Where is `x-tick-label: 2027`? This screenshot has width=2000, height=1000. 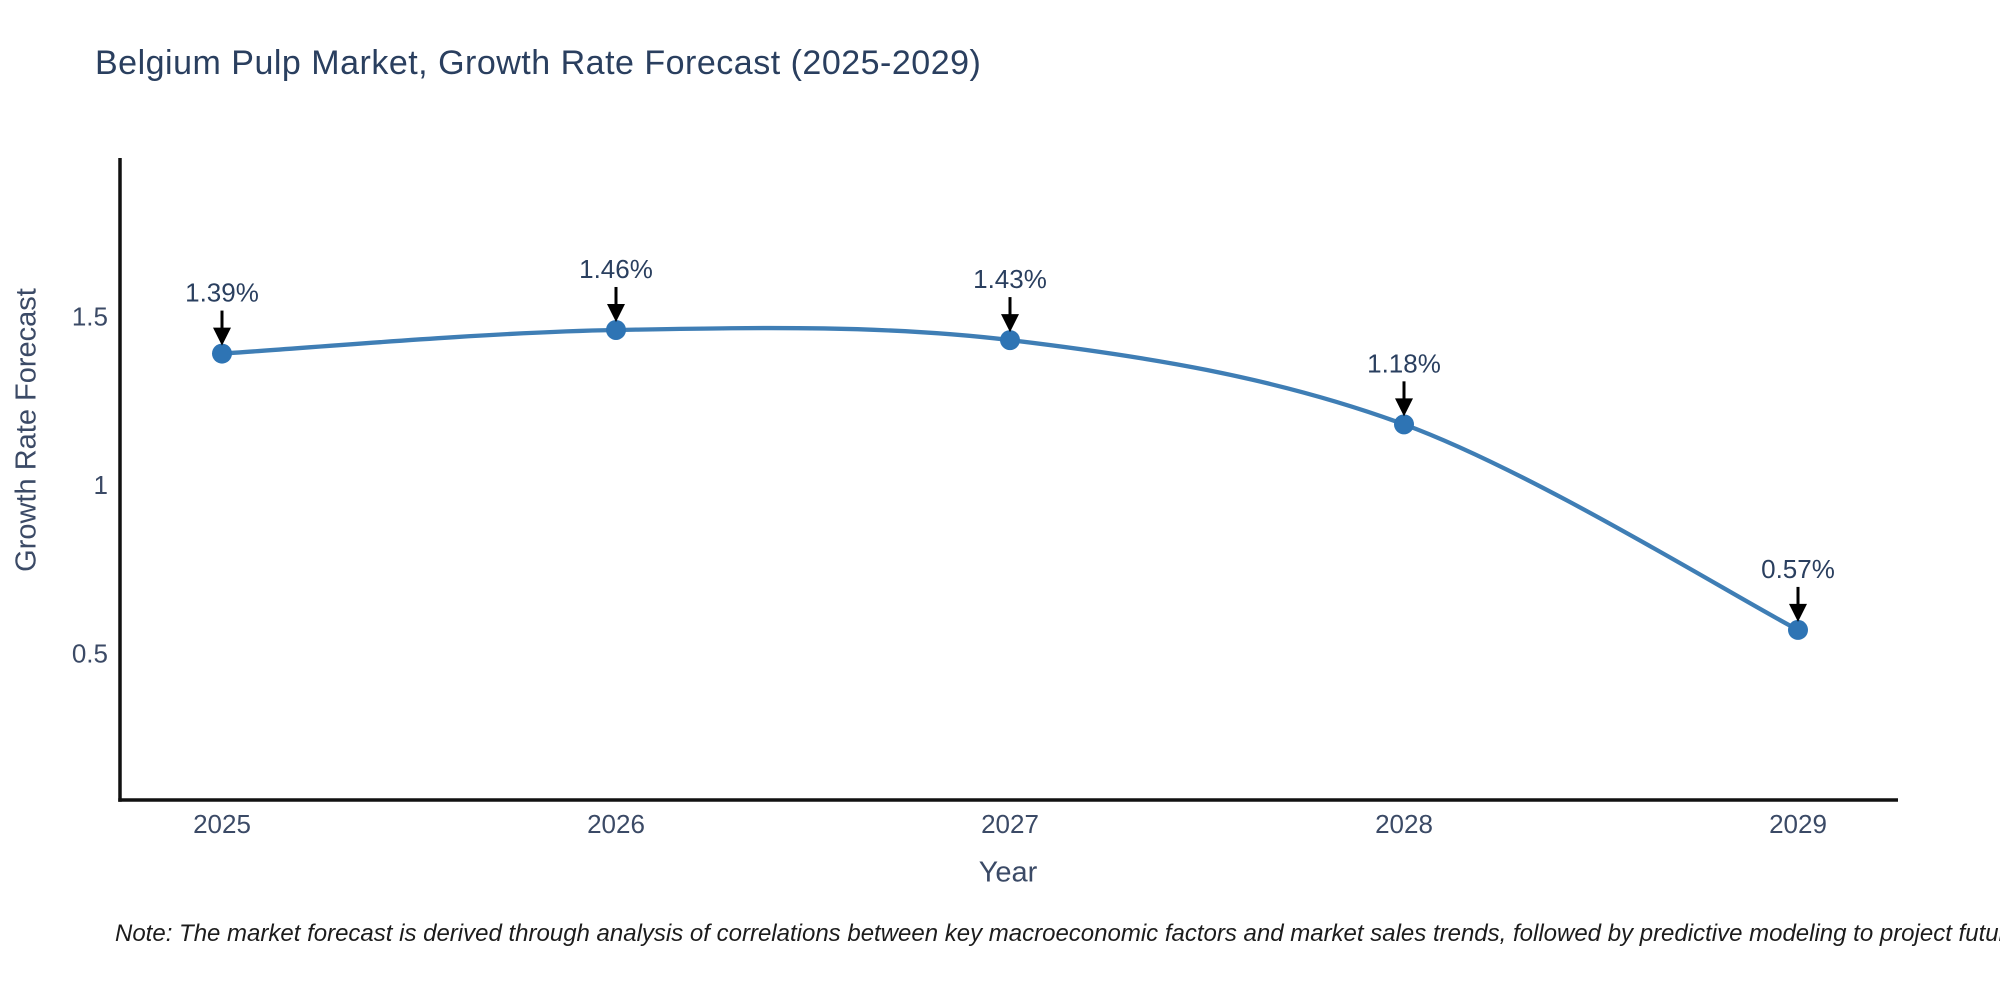
x-tick-label: 2027 is located at coordinates (1010, 824).